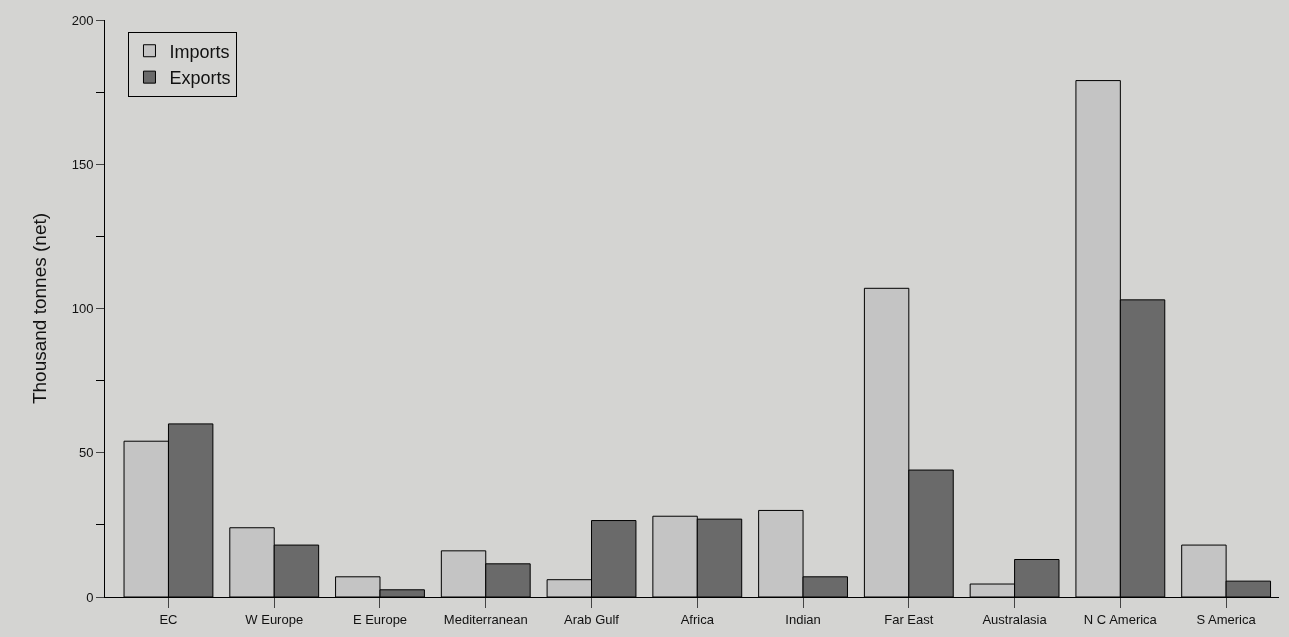 The height and width of the screenshot is (637, 1289). Describe the element at coordinates (274, 619) in the screenshot. I see `x-tick-label: W Europe` at that location.